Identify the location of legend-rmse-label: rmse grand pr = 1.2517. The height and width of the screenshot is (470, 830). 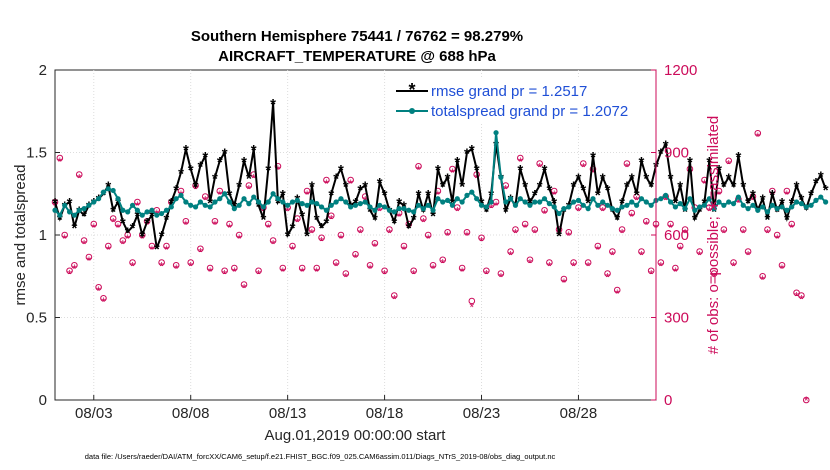
(509, 91).